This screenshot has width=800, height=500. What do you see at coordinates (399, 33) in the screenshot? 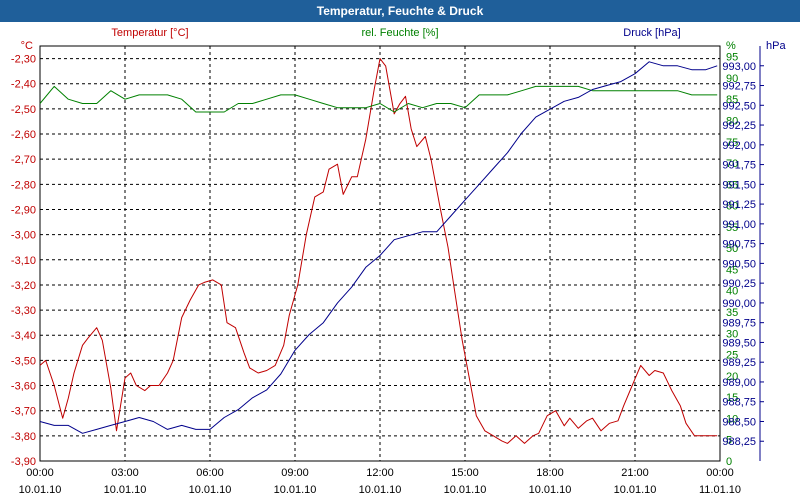
I see `humidity-axis-title: rel. Feuchte [%]` at bounding box center [399, 33].